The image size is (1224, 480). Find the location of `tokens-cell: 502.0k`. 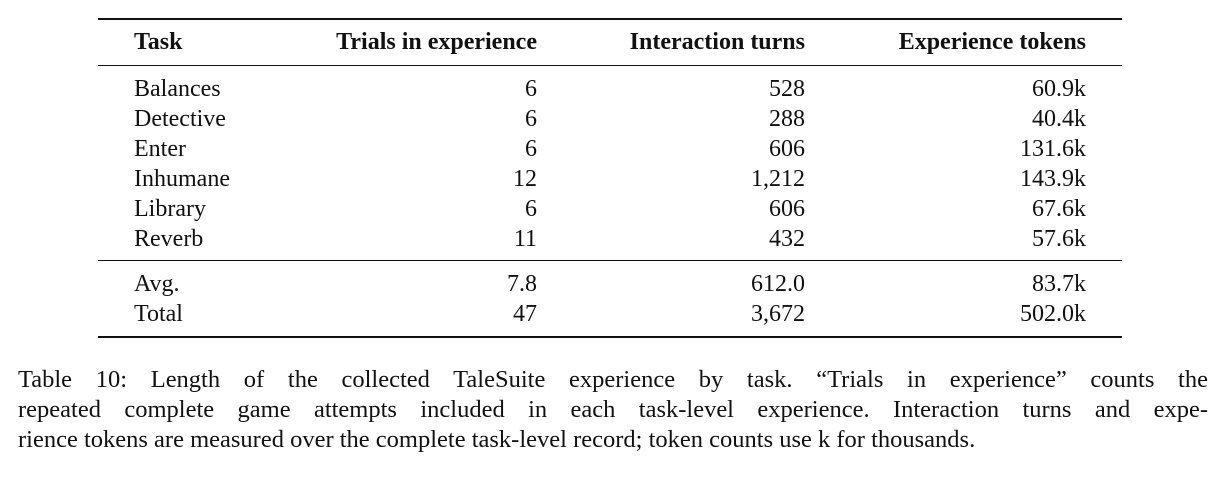

tokens-cell: 502.0k is located at coordinates (1053, 314).